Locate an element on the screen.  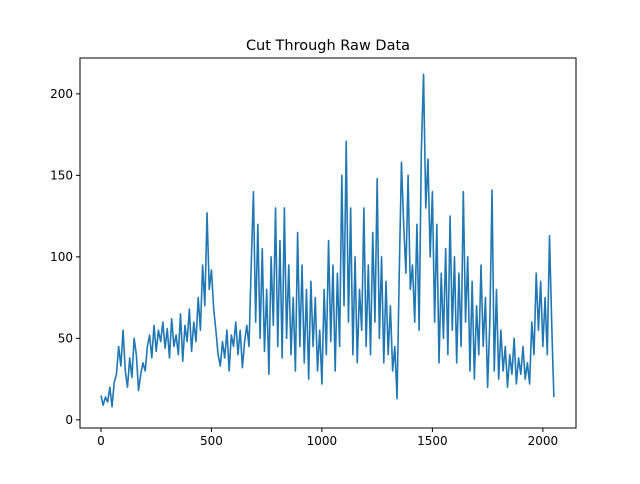
x-tick-label: 0 is located at coordinates (101, 441).